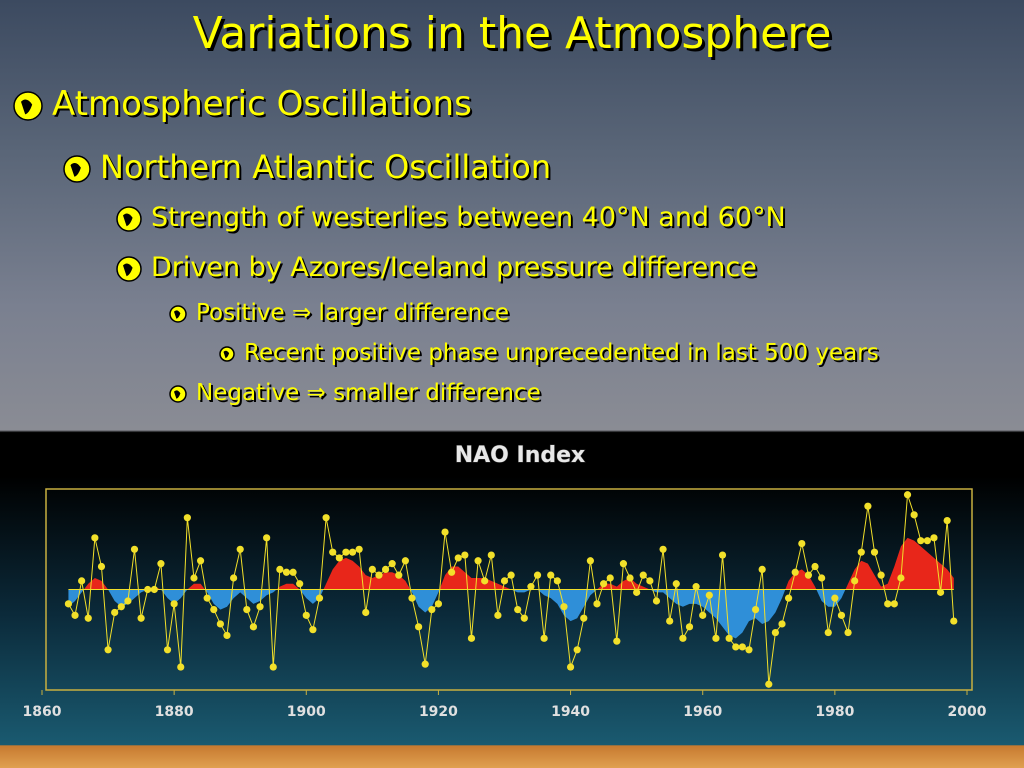 The image size is (1024, 768). I want to click on positive-area, so click(511, 563).